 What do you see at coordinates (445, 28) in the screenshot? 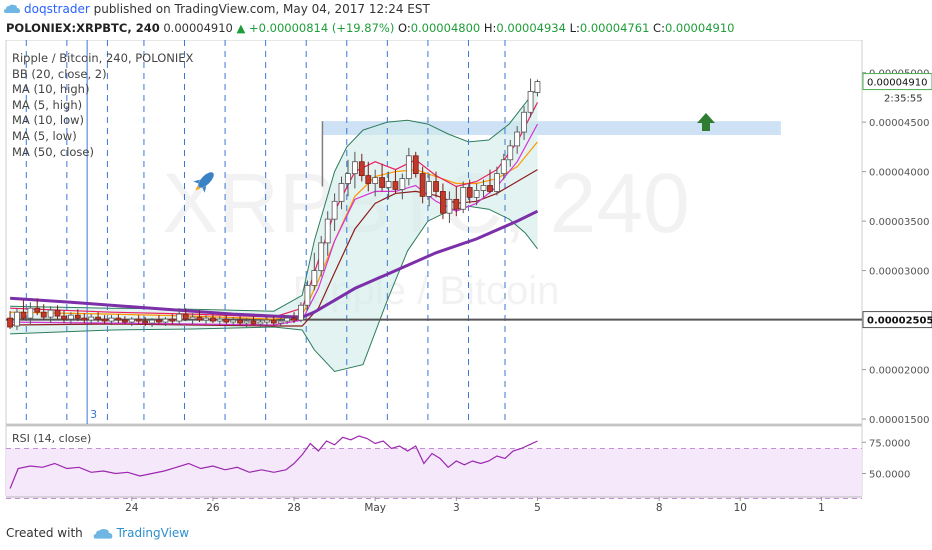
I see `open-value: 0.00004800` at bounding box center [445, 28].